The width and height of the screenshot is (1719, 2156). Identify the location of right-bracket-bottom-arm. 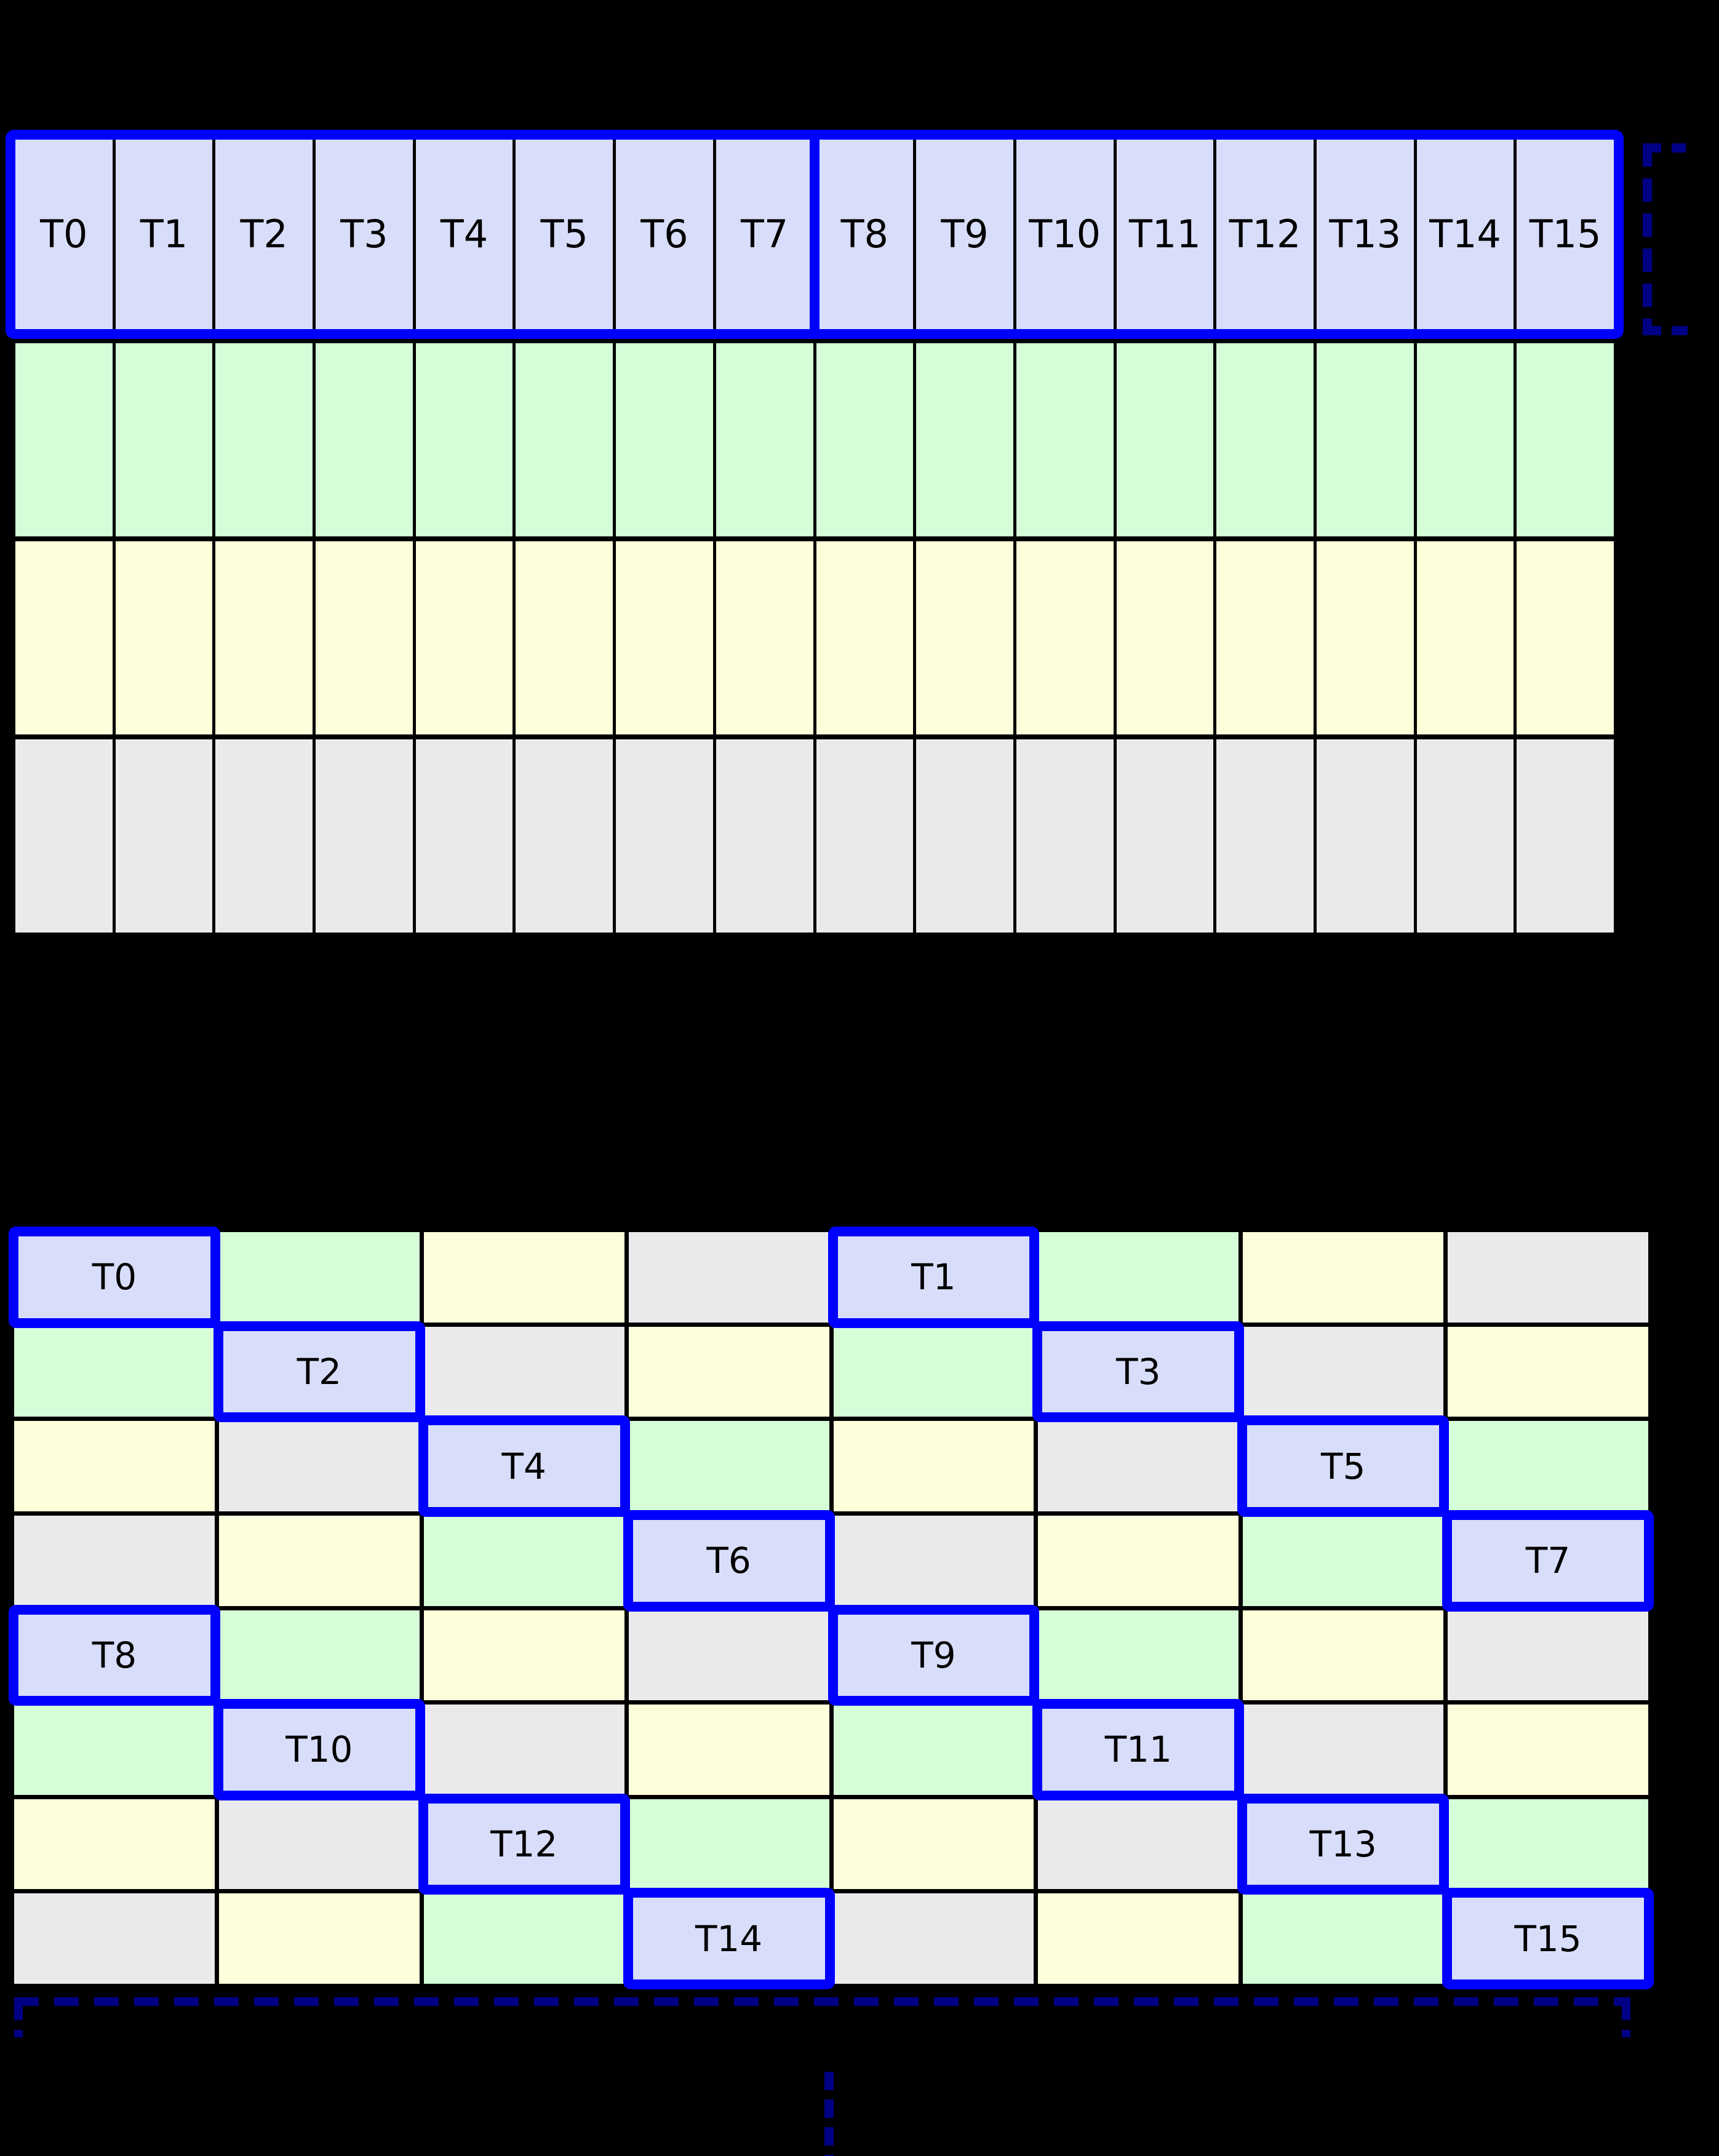
(1666, 330).